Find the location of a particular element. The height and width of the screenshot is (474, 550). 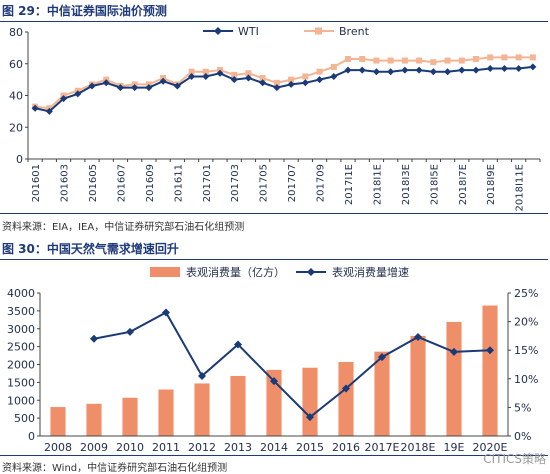

x-tick-label: 201709 is located at coordinates (321, 183).